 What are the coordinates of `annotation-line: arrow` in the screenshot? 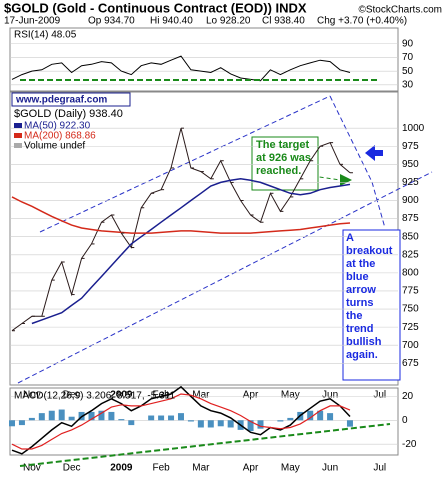 It's located at (361, 290).